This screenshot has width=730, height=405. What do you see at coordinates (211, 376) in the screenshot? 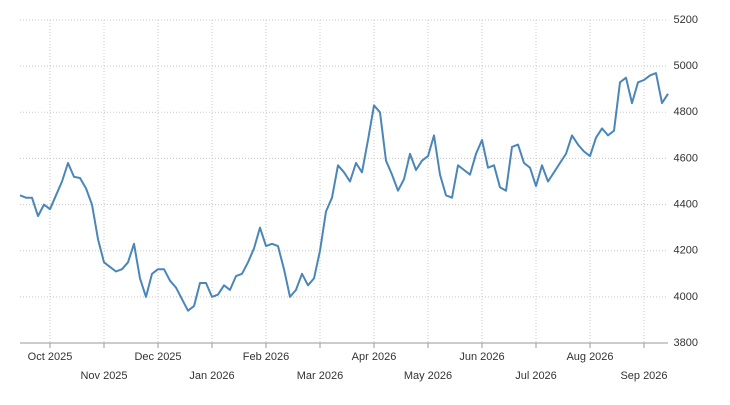
I see `x-tick-label: Jan 2026` at bounding box center [211, 376].